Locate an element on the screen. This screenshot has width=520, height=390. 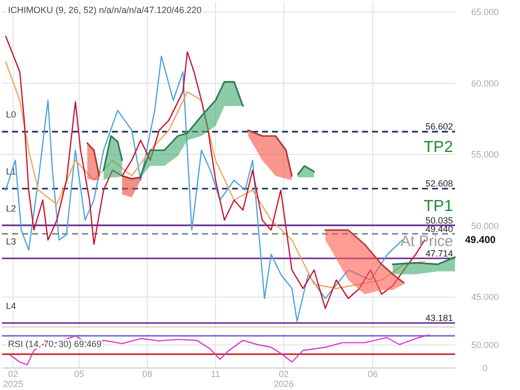
annotation: TP2 is located at coordinates (439, 147).